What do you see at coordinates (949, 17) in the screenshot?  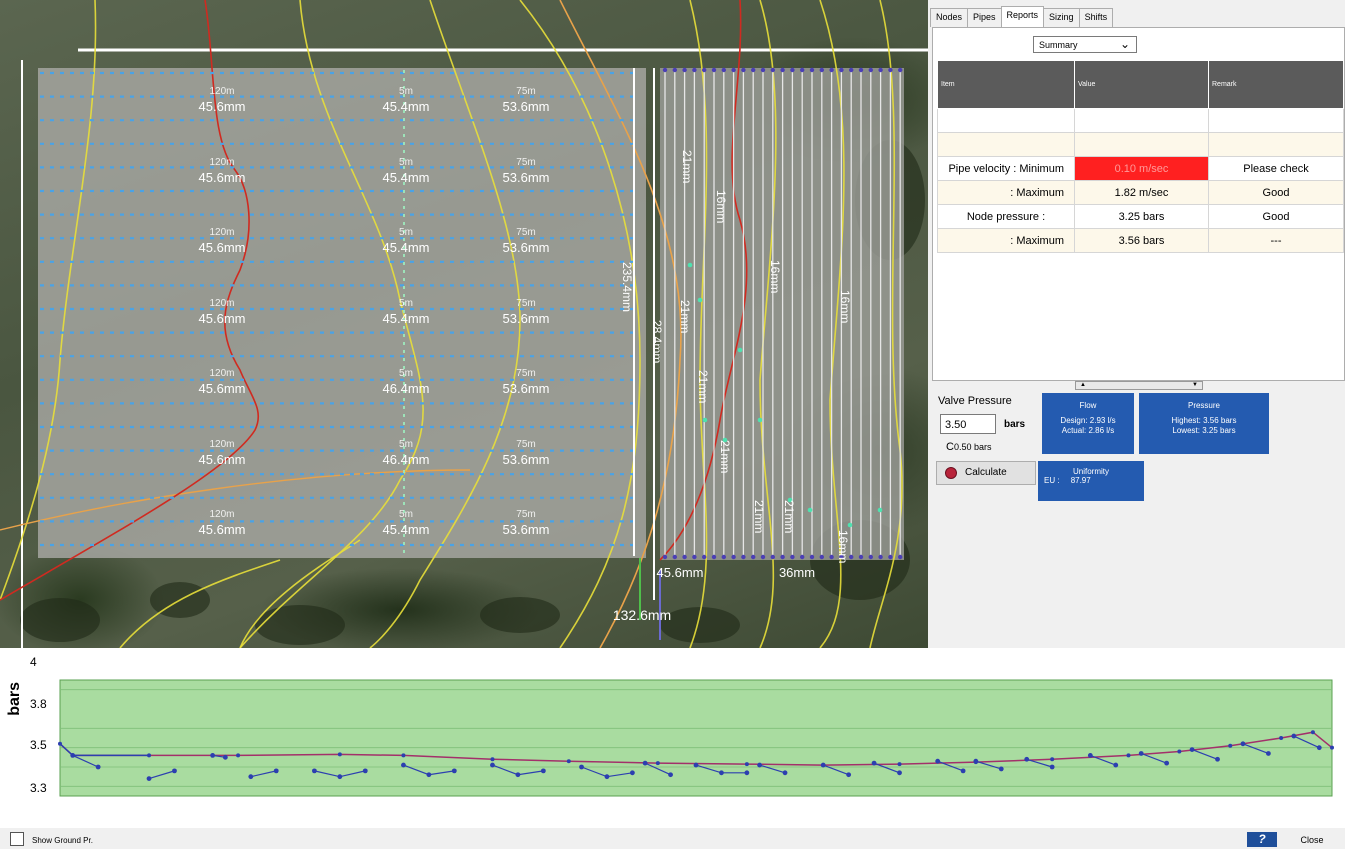 I see `tab-nodes: Nodes` at bounding box center [949, 17].